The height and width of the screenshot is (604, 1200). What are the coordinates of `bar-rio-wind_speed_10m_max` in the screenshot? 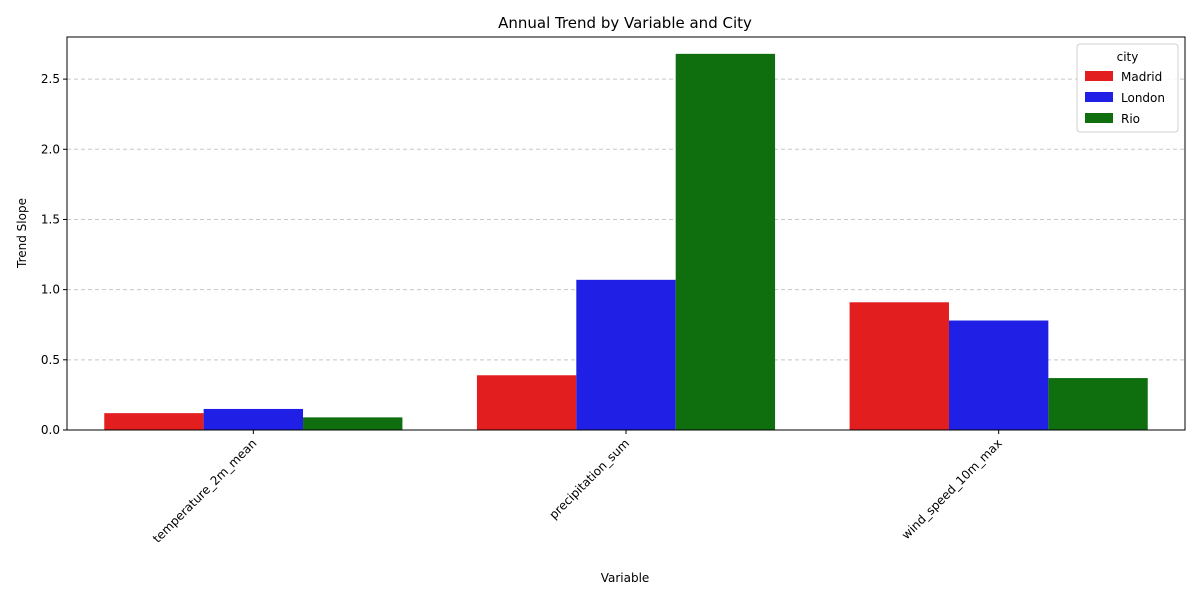 It's located at (1098, 404).